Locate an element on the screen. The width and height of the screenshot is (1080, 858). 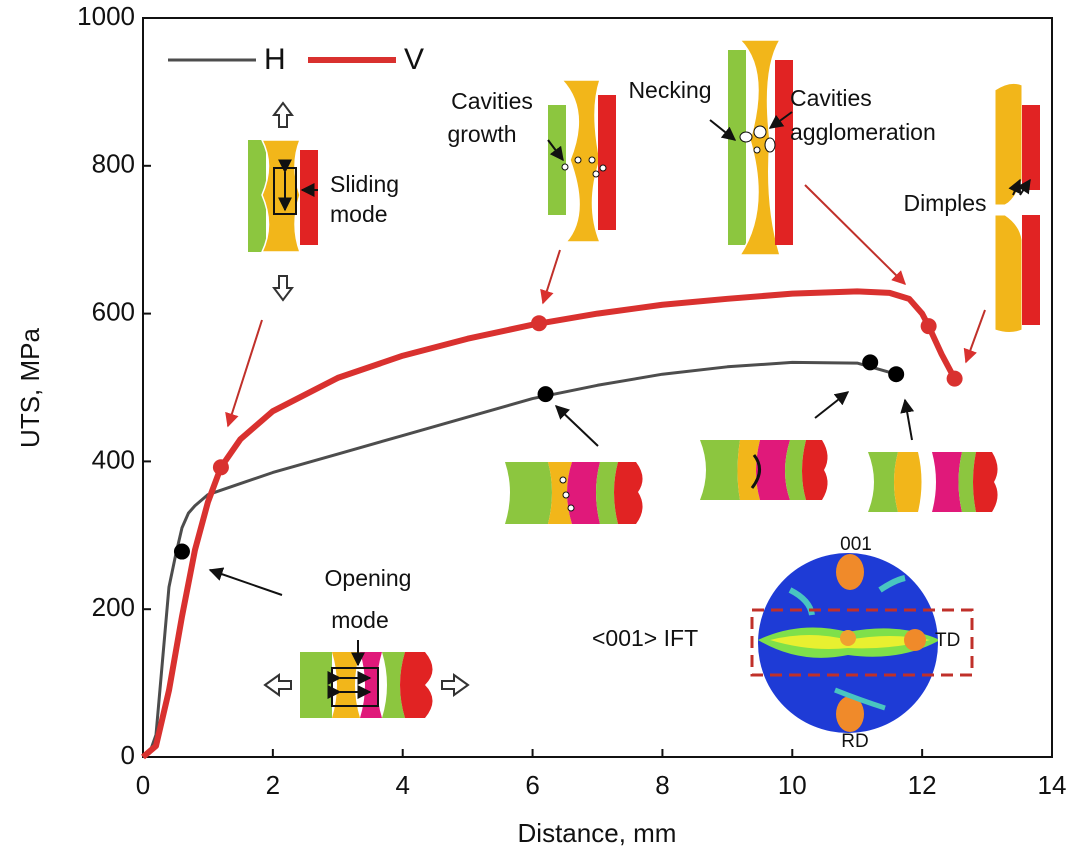
necking-schematic is located at coordinates (751, 147).